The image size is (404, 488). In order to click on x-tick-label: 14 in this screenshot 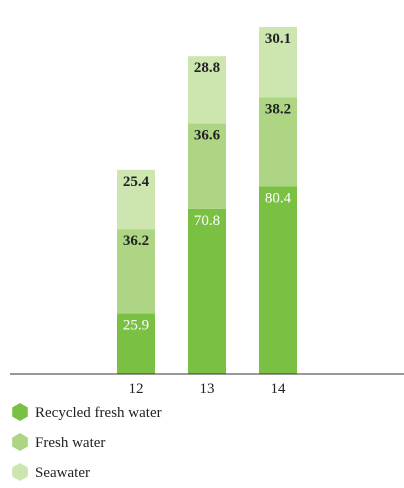, I will do `click(279, 389)`.